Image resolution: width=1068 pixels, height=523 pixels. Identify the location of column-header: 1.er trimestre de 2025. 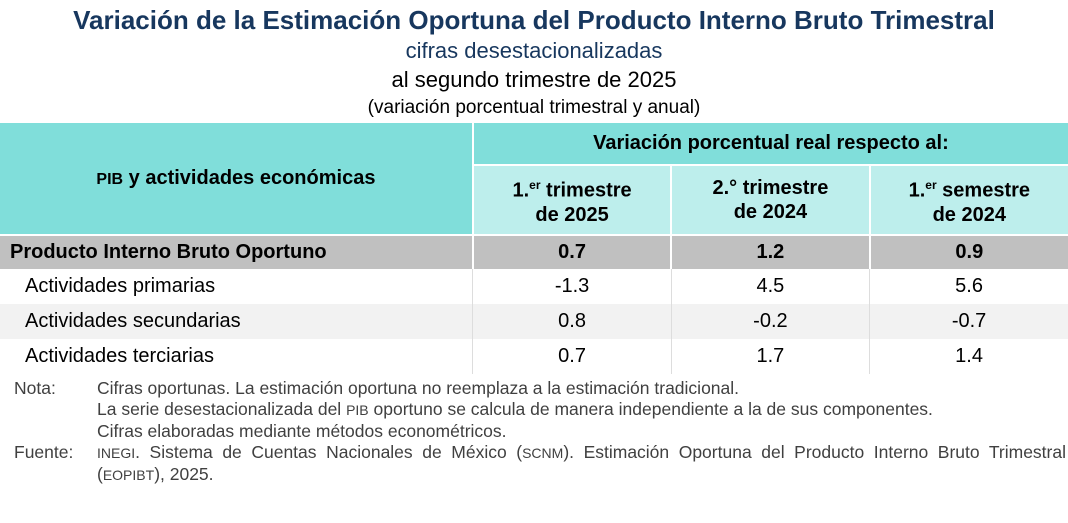
(571, 200).